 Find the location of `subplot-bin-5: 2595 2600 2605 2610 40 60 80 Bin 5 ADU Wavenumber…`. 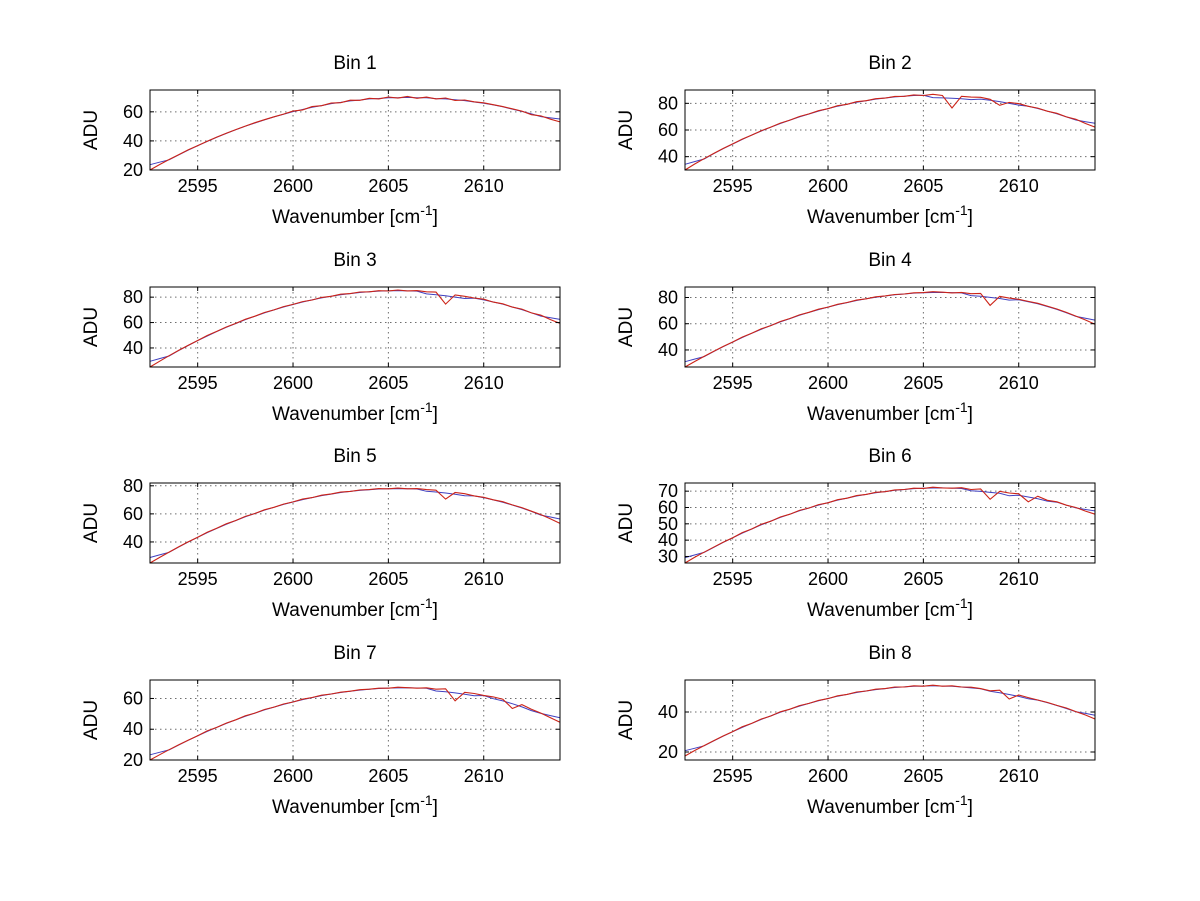

subplot-bin-5: 2595 2600 2605 2610 40 60 80 Bin 5 ADU Wavenumber… is located at coordinates (325, 536).